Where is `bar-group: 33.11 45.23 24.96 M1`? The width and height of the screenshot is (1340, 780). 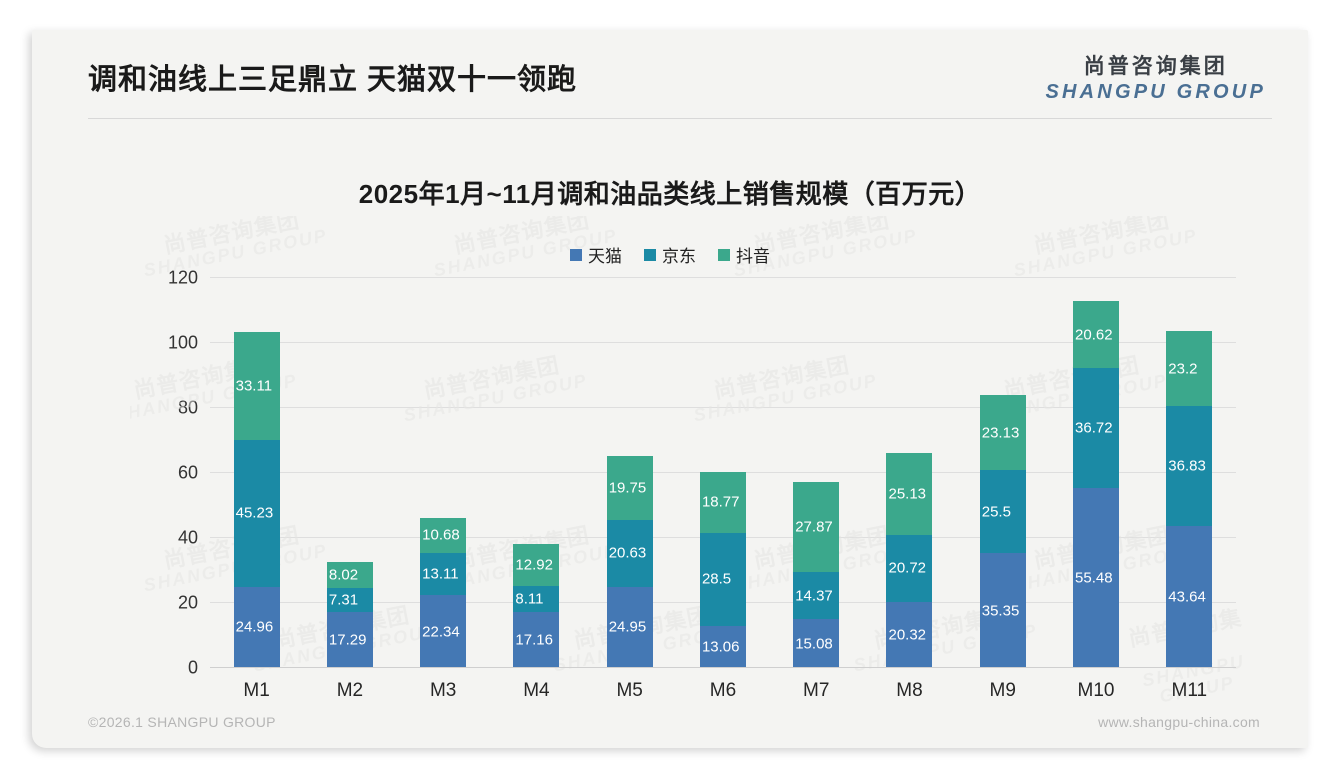
bar-group: 33.11 45.23 24.96 M1 is located at coordinates (256, 516).